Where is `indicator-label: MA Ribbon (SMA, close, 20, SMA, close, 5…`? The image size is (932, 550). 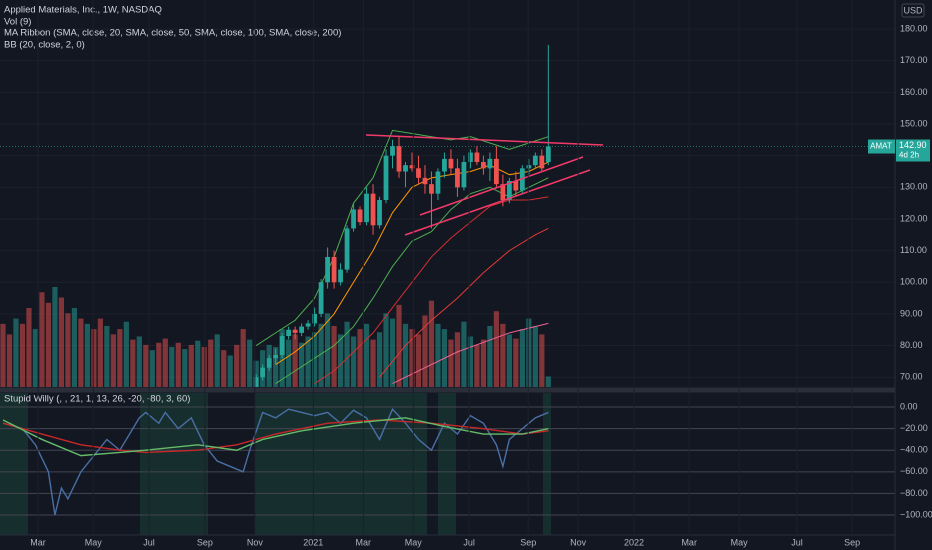 indicator-label: MA Ribbon (SMA, close, 20, SMA, close, 5… is located at coordinates (172, 33).